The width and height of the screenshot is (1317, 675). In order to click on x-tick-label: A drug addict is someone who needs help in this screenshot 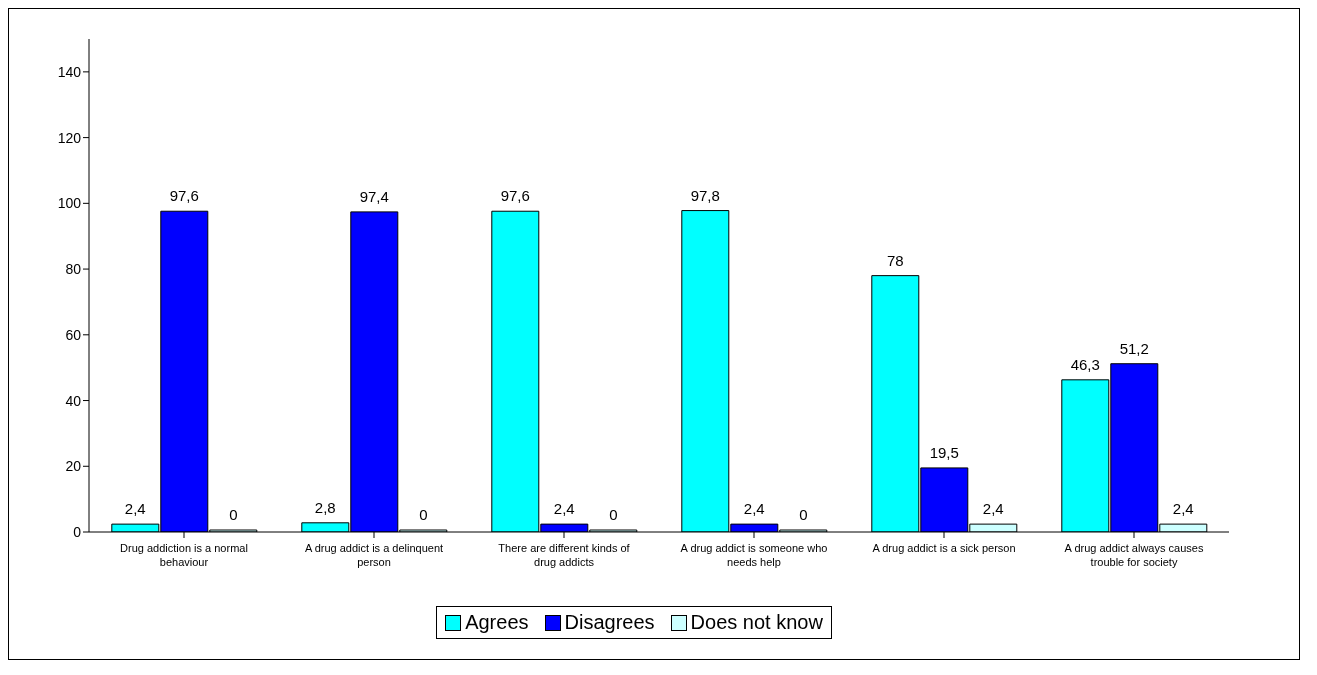, I will do `click(754, 555)`.